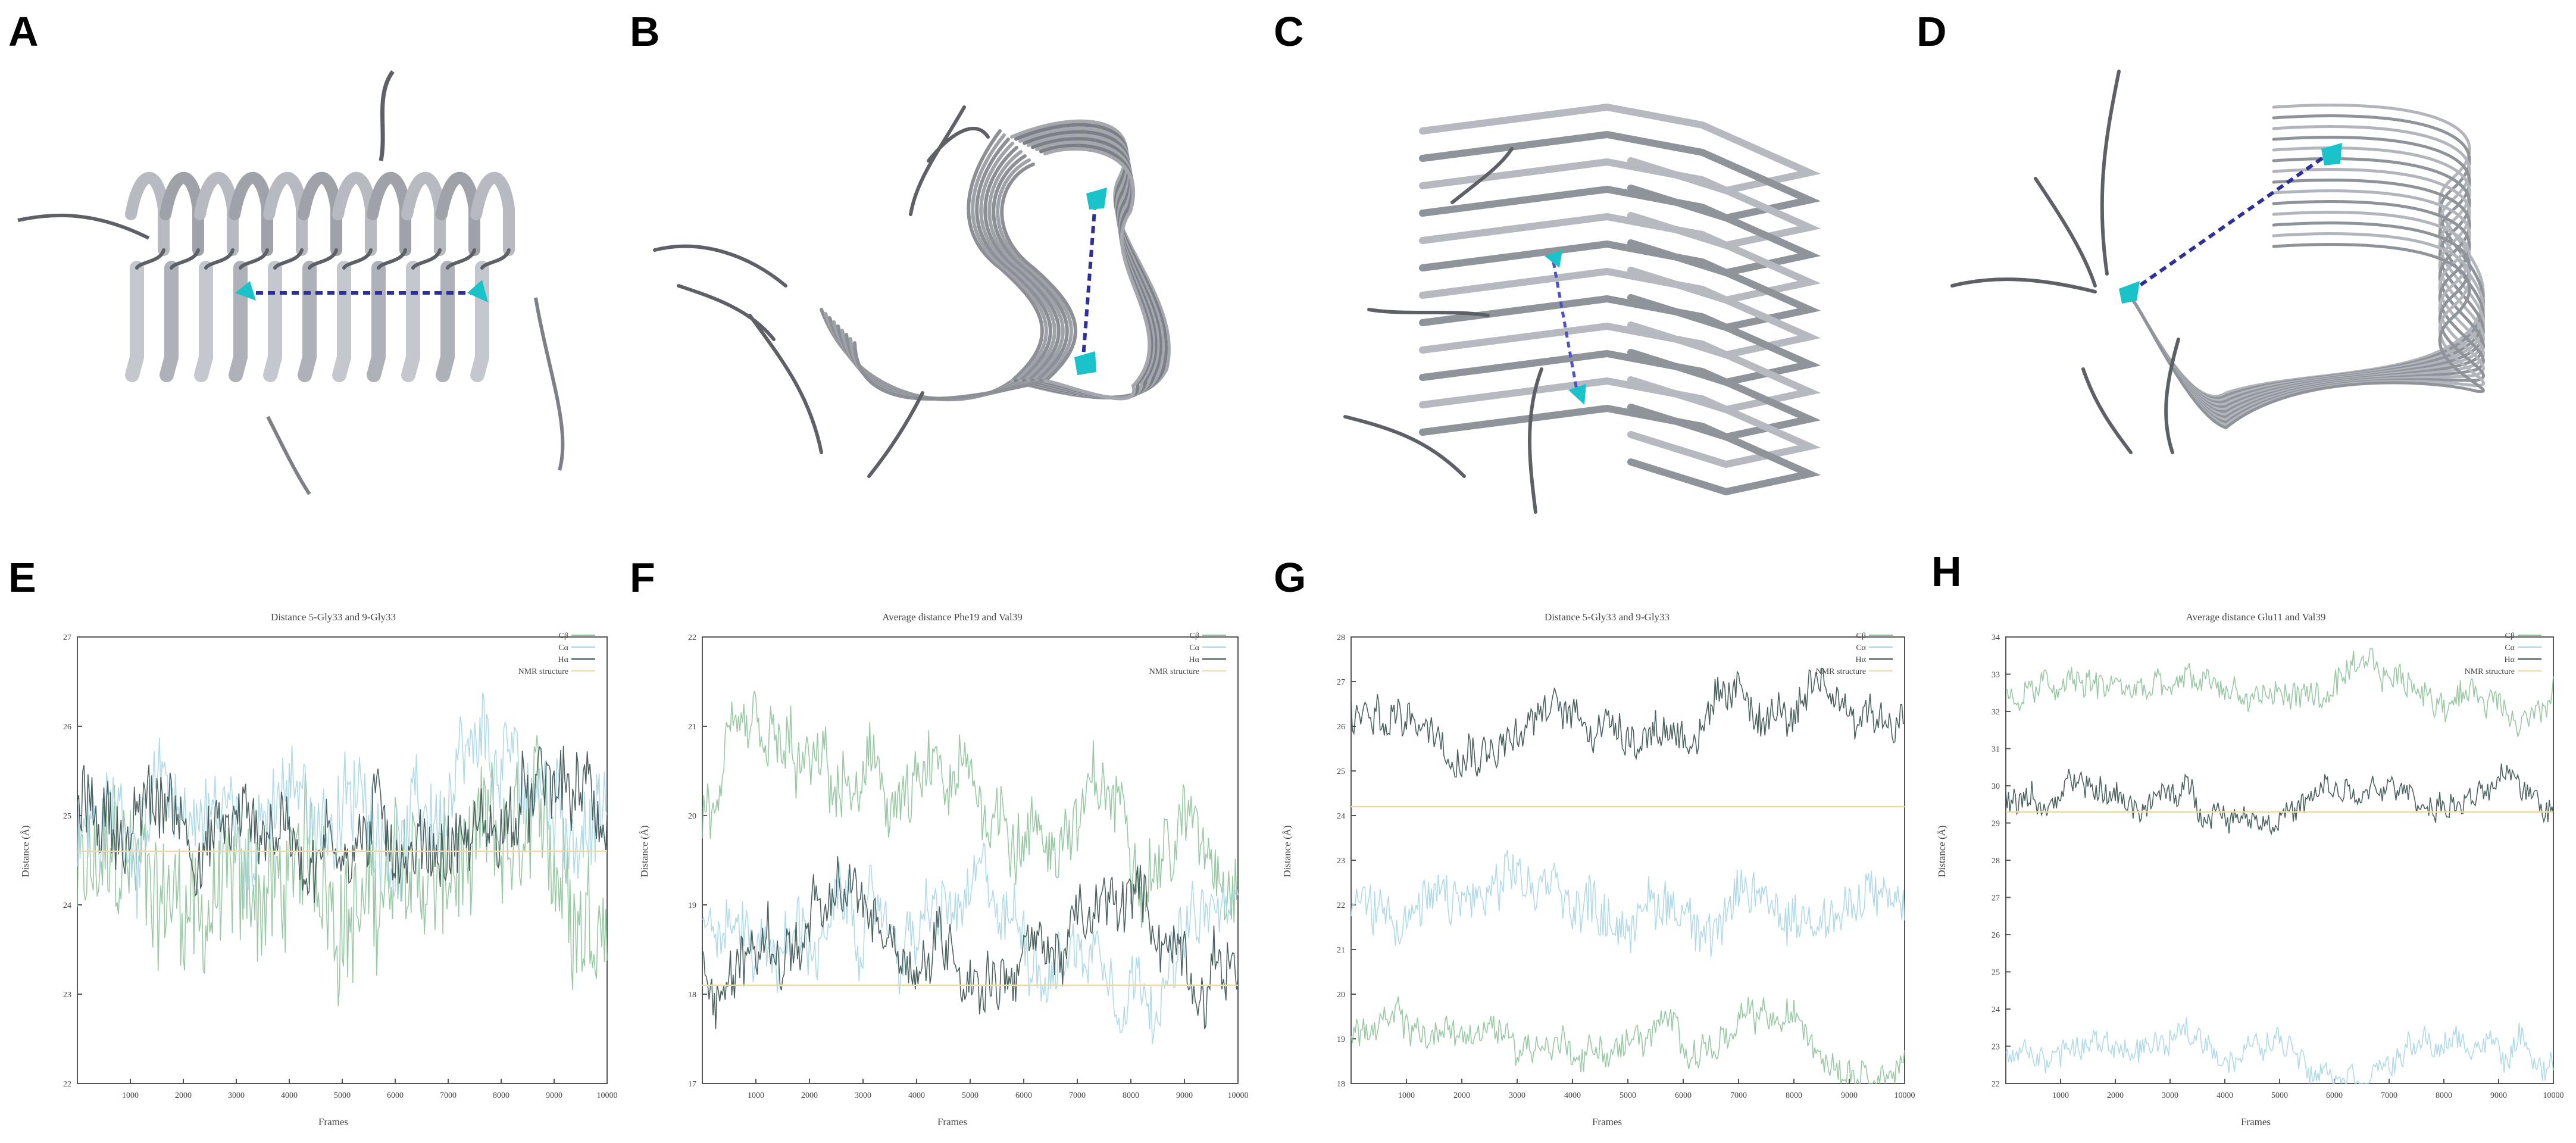 This screenshot has height=1143, width=2576. I want to click on chart-title: Distance 5-Gly33 and 9-Gly33, so click(1607, 617).